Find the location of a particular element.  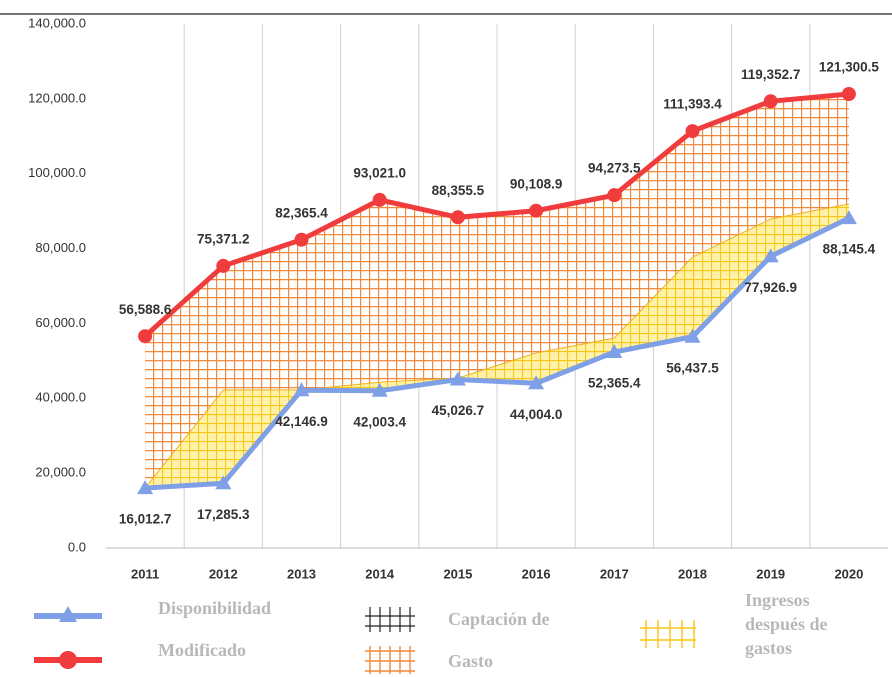

data-label: 77,926.9 is located at coordinates (770, 287).